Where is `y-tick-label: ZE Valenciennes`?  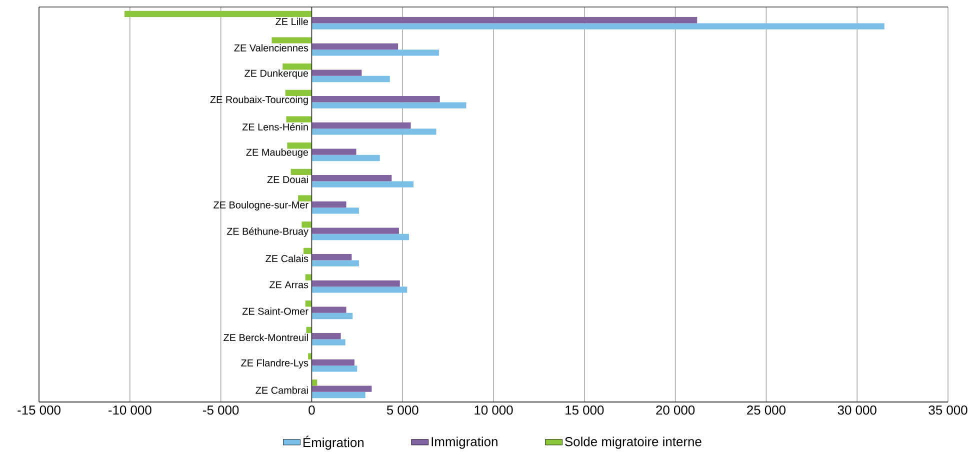
y-tick-label: ZE Valenciennes is located at coordinates (271, 48).